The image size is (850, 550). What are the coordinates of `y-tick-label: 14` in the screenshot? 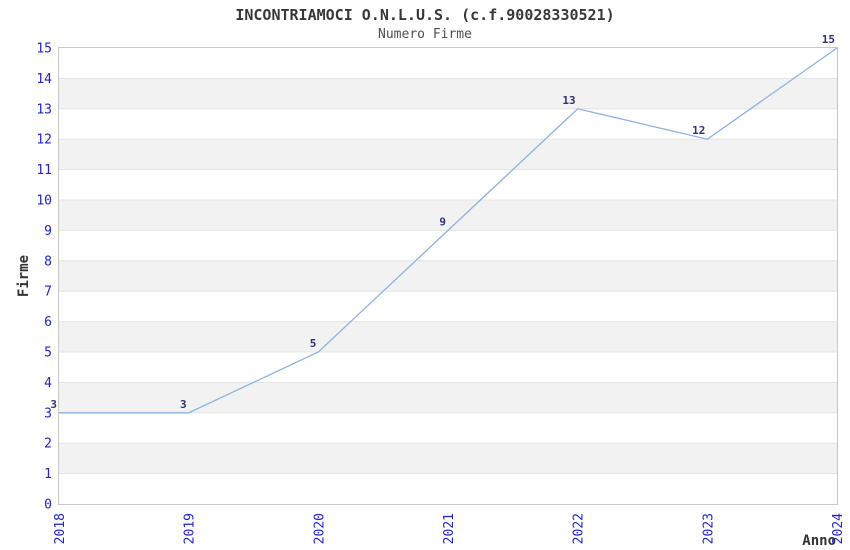 It's located at (44, 79).